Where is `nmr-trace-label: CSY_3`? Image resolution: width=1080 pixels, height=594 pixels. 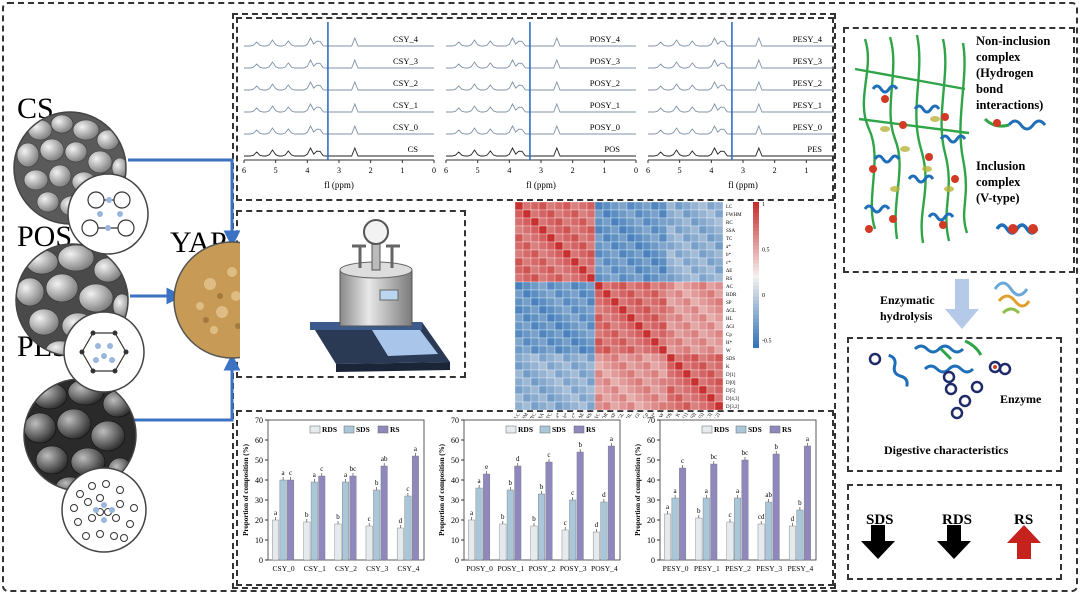
nmr-trace-label: CSY_3 is located at coordinates (405, 61).